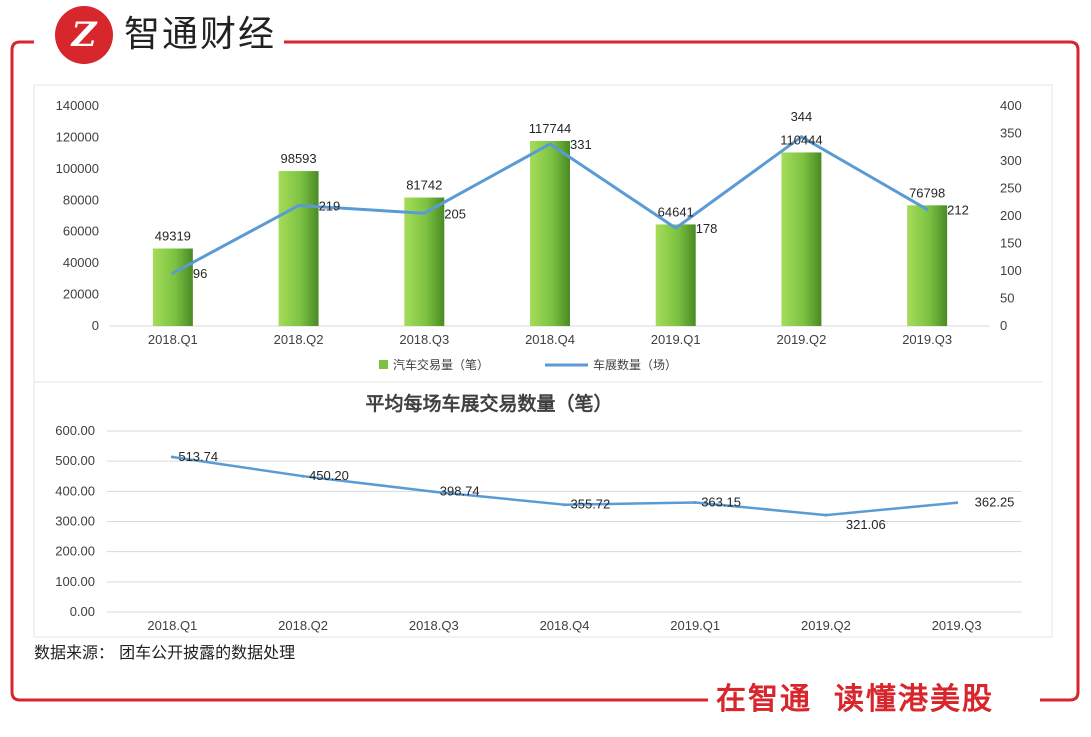 This screenshot has width=1091, height=737. What do you see at coordinates (1011, 188) in the screenshot?
I see `y-axis-right-tick-label: 250` at bounding box center [1011, 188].